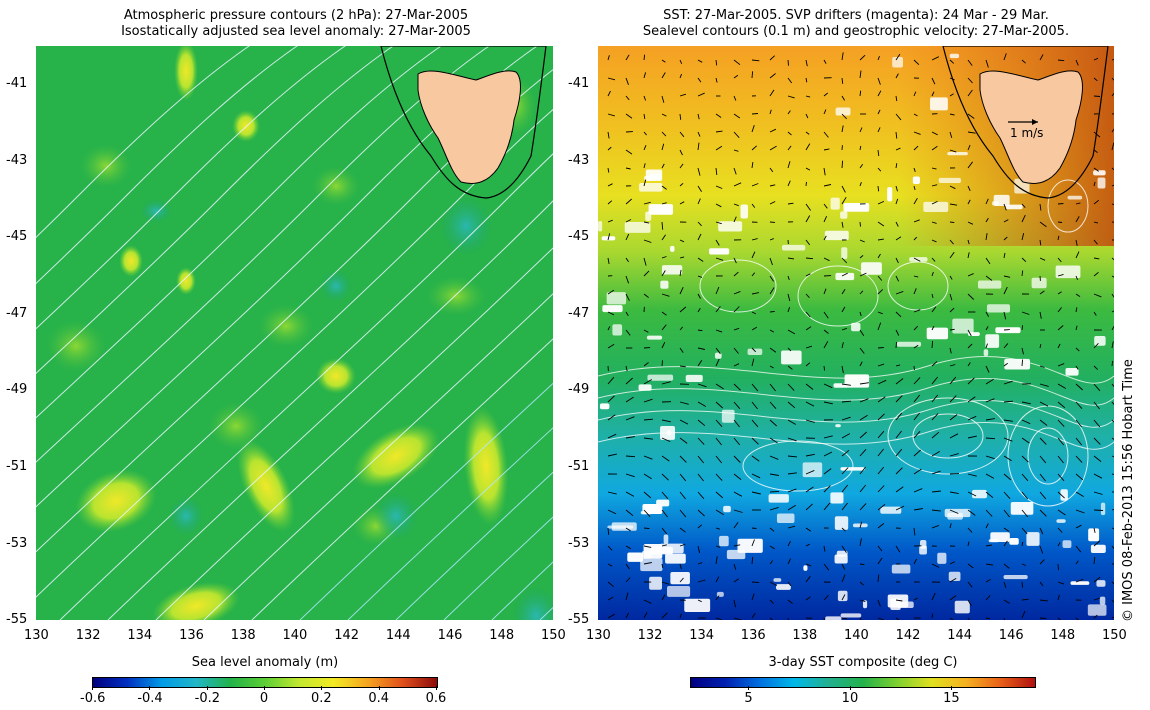 The height and width of the screenshot is (710, 1150). I want to click on left-x-tick-label: 136, so click(191, 635).